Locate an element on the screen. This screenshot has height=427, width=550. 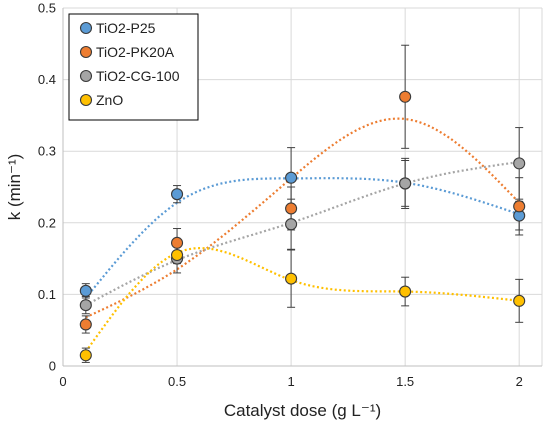
x-tick-label: 0.5 is located at coordinates (177, 381).